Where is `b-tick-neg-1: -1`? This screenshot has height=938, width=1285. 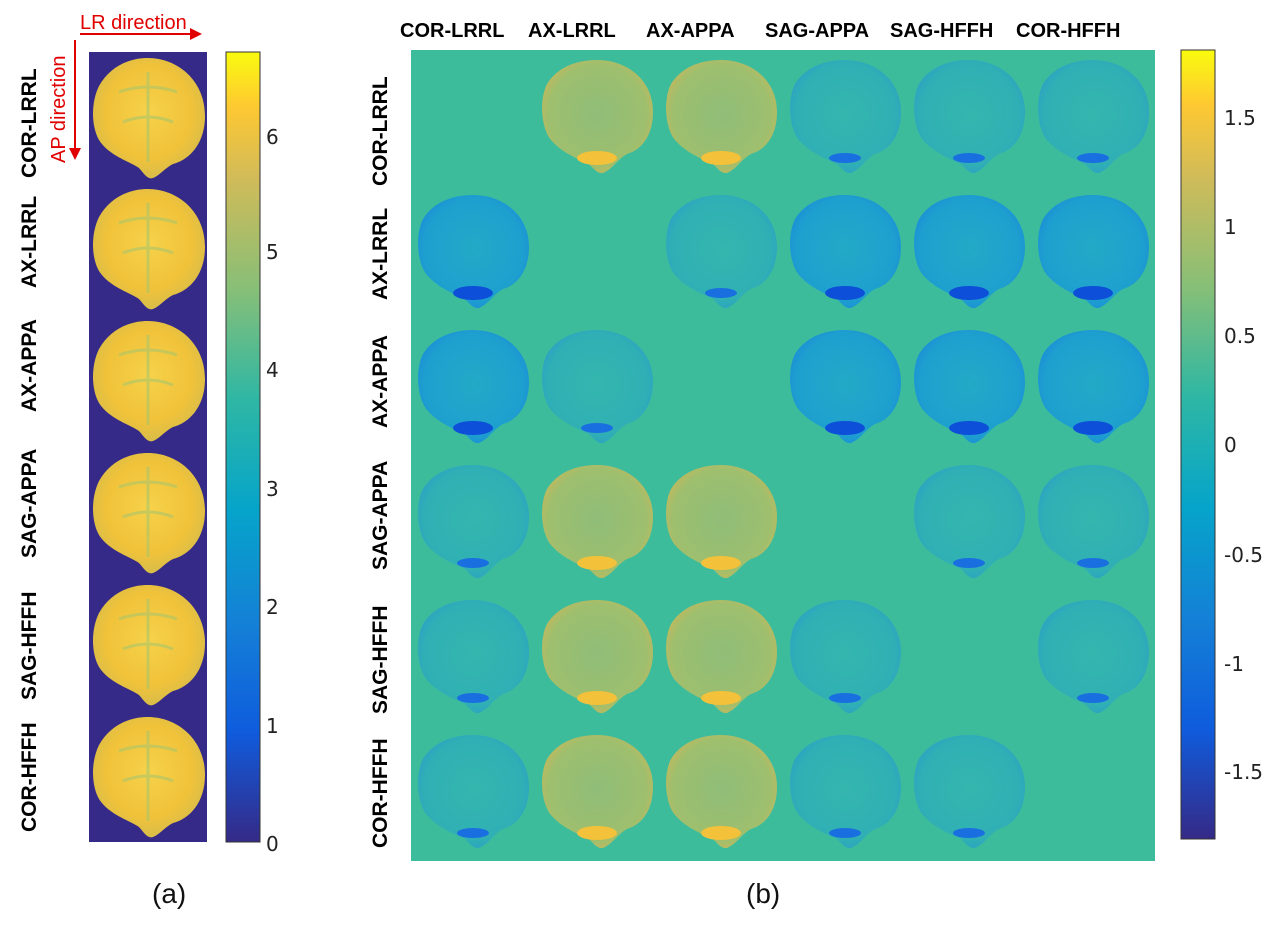
b-tick-neg-1: -1 is located at coordinates (1234, 664).